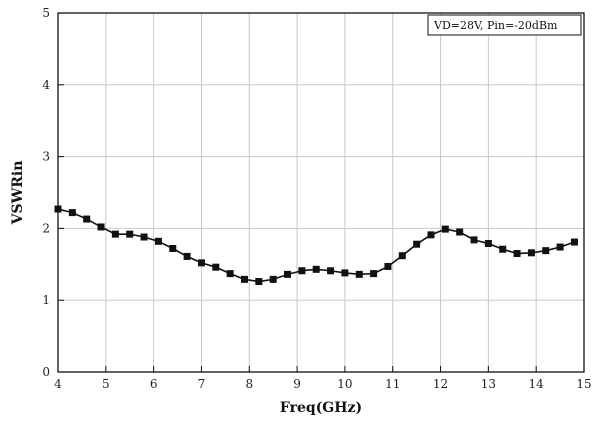 This screenshot has height=426, width=599. Describe the element at coordinates (440, 384) in the screenshot. I see `x-tick-label: 12` at that location.